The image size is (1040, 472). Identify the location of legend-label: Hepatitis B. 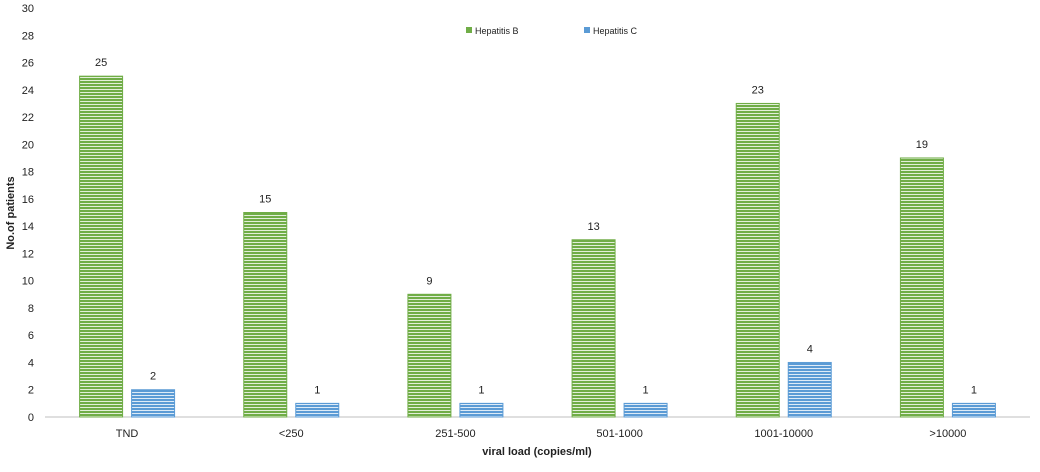
(497, 31).